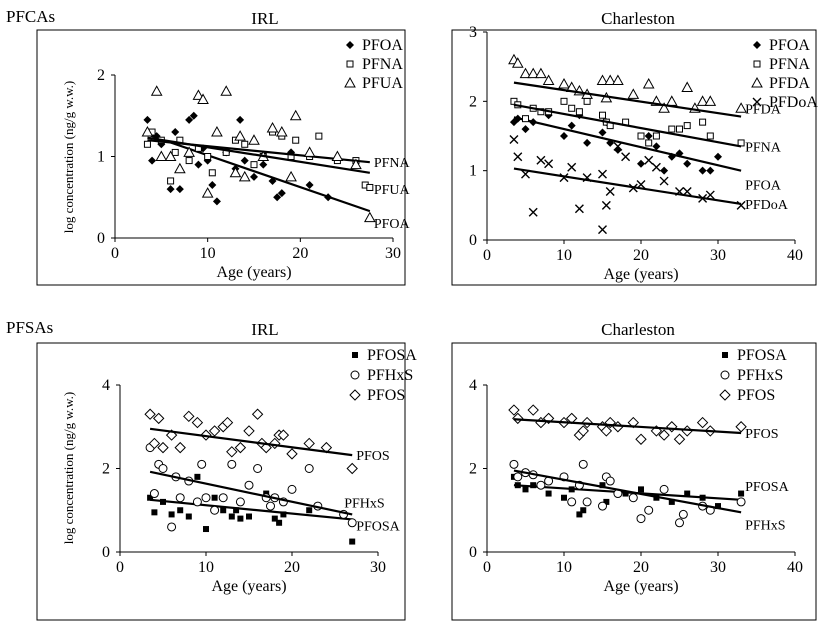  Describe the element at coordinates (392, 190) in the screenshot. I see `trend-line-label: PFUA` at that location.